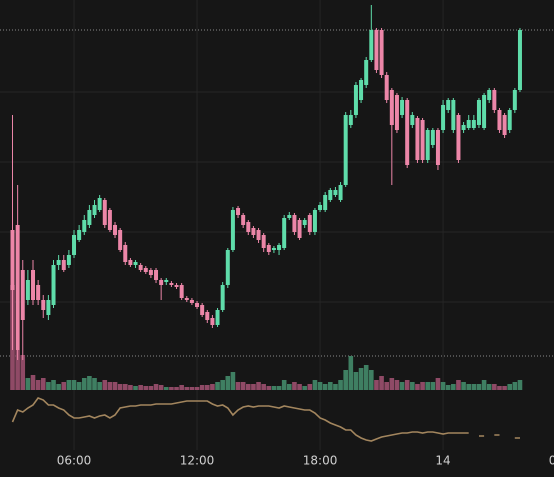 The width and height of the screenshot is (554, 477). Describe the element at coordinates (265, 419) in the screenshot. I see `indicator-line` at that location.